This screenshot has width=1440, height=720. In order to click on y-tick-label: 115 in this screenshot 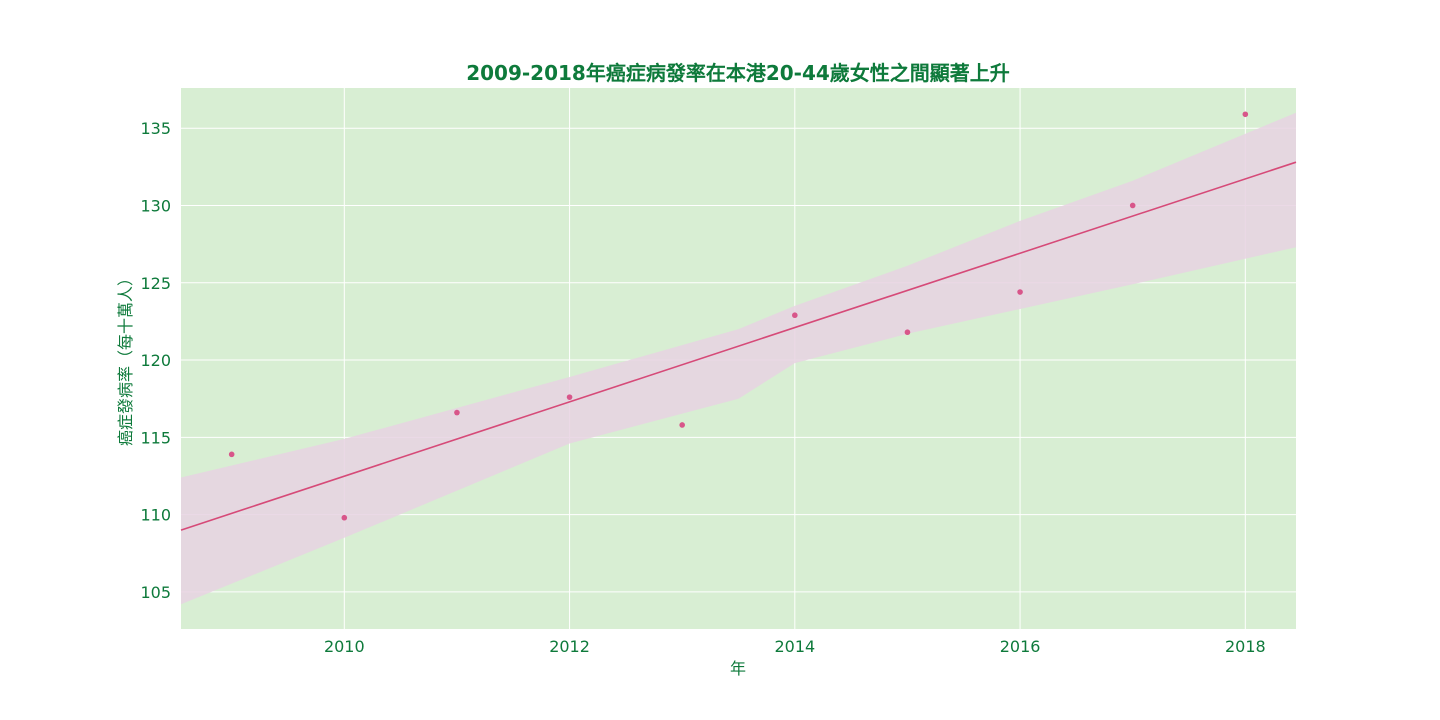, I will do `click(155, 437)`.